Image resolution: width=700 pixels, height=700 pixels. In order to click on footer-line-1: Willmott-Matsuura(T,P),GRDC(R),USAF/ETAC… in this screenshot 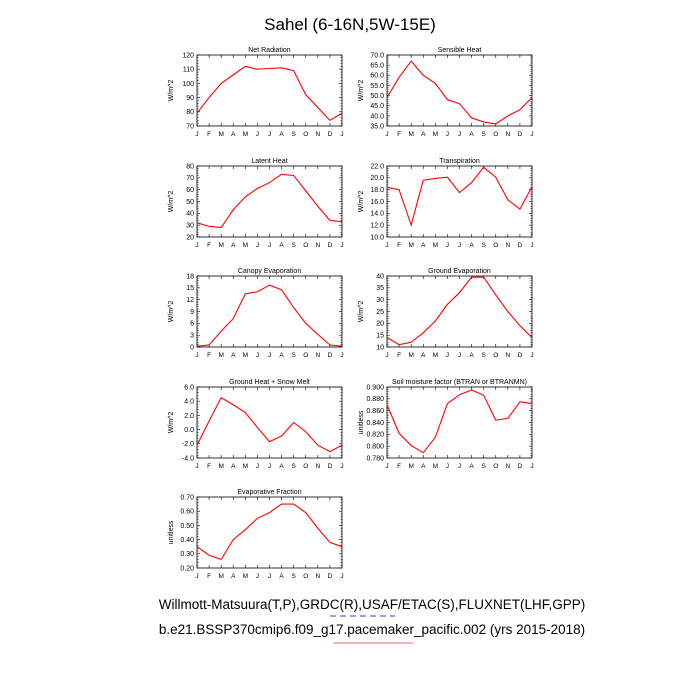, I will do `click(372, 604)`.